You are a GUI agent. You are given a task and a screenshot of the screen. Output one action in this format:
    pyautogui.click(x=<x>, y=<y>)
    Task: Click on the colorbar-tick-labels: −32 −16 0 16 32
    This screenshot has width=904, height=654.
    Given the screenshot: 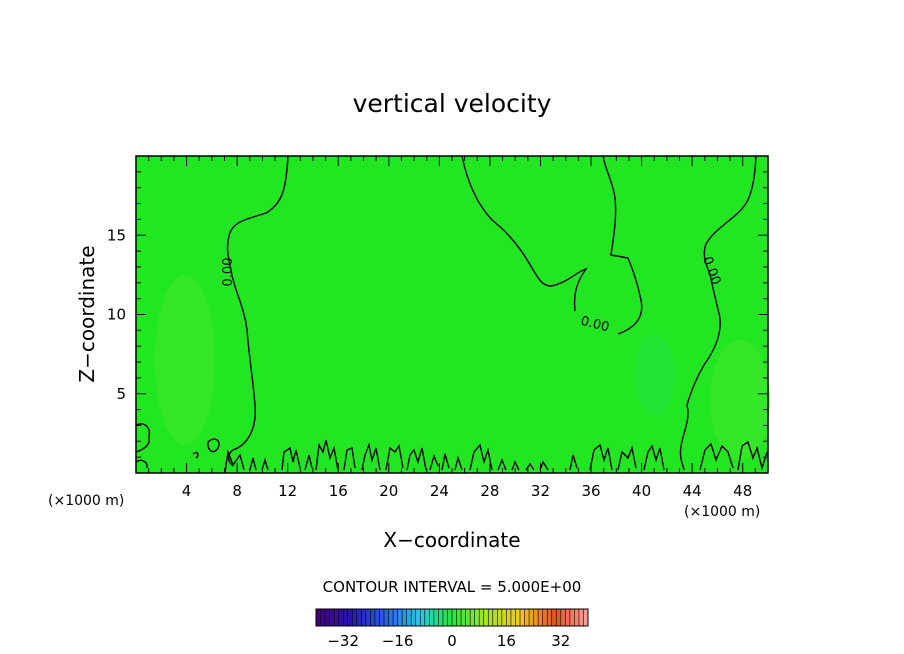 What is the action you would take?
    pyautogui.click(x=448, y=641)
    